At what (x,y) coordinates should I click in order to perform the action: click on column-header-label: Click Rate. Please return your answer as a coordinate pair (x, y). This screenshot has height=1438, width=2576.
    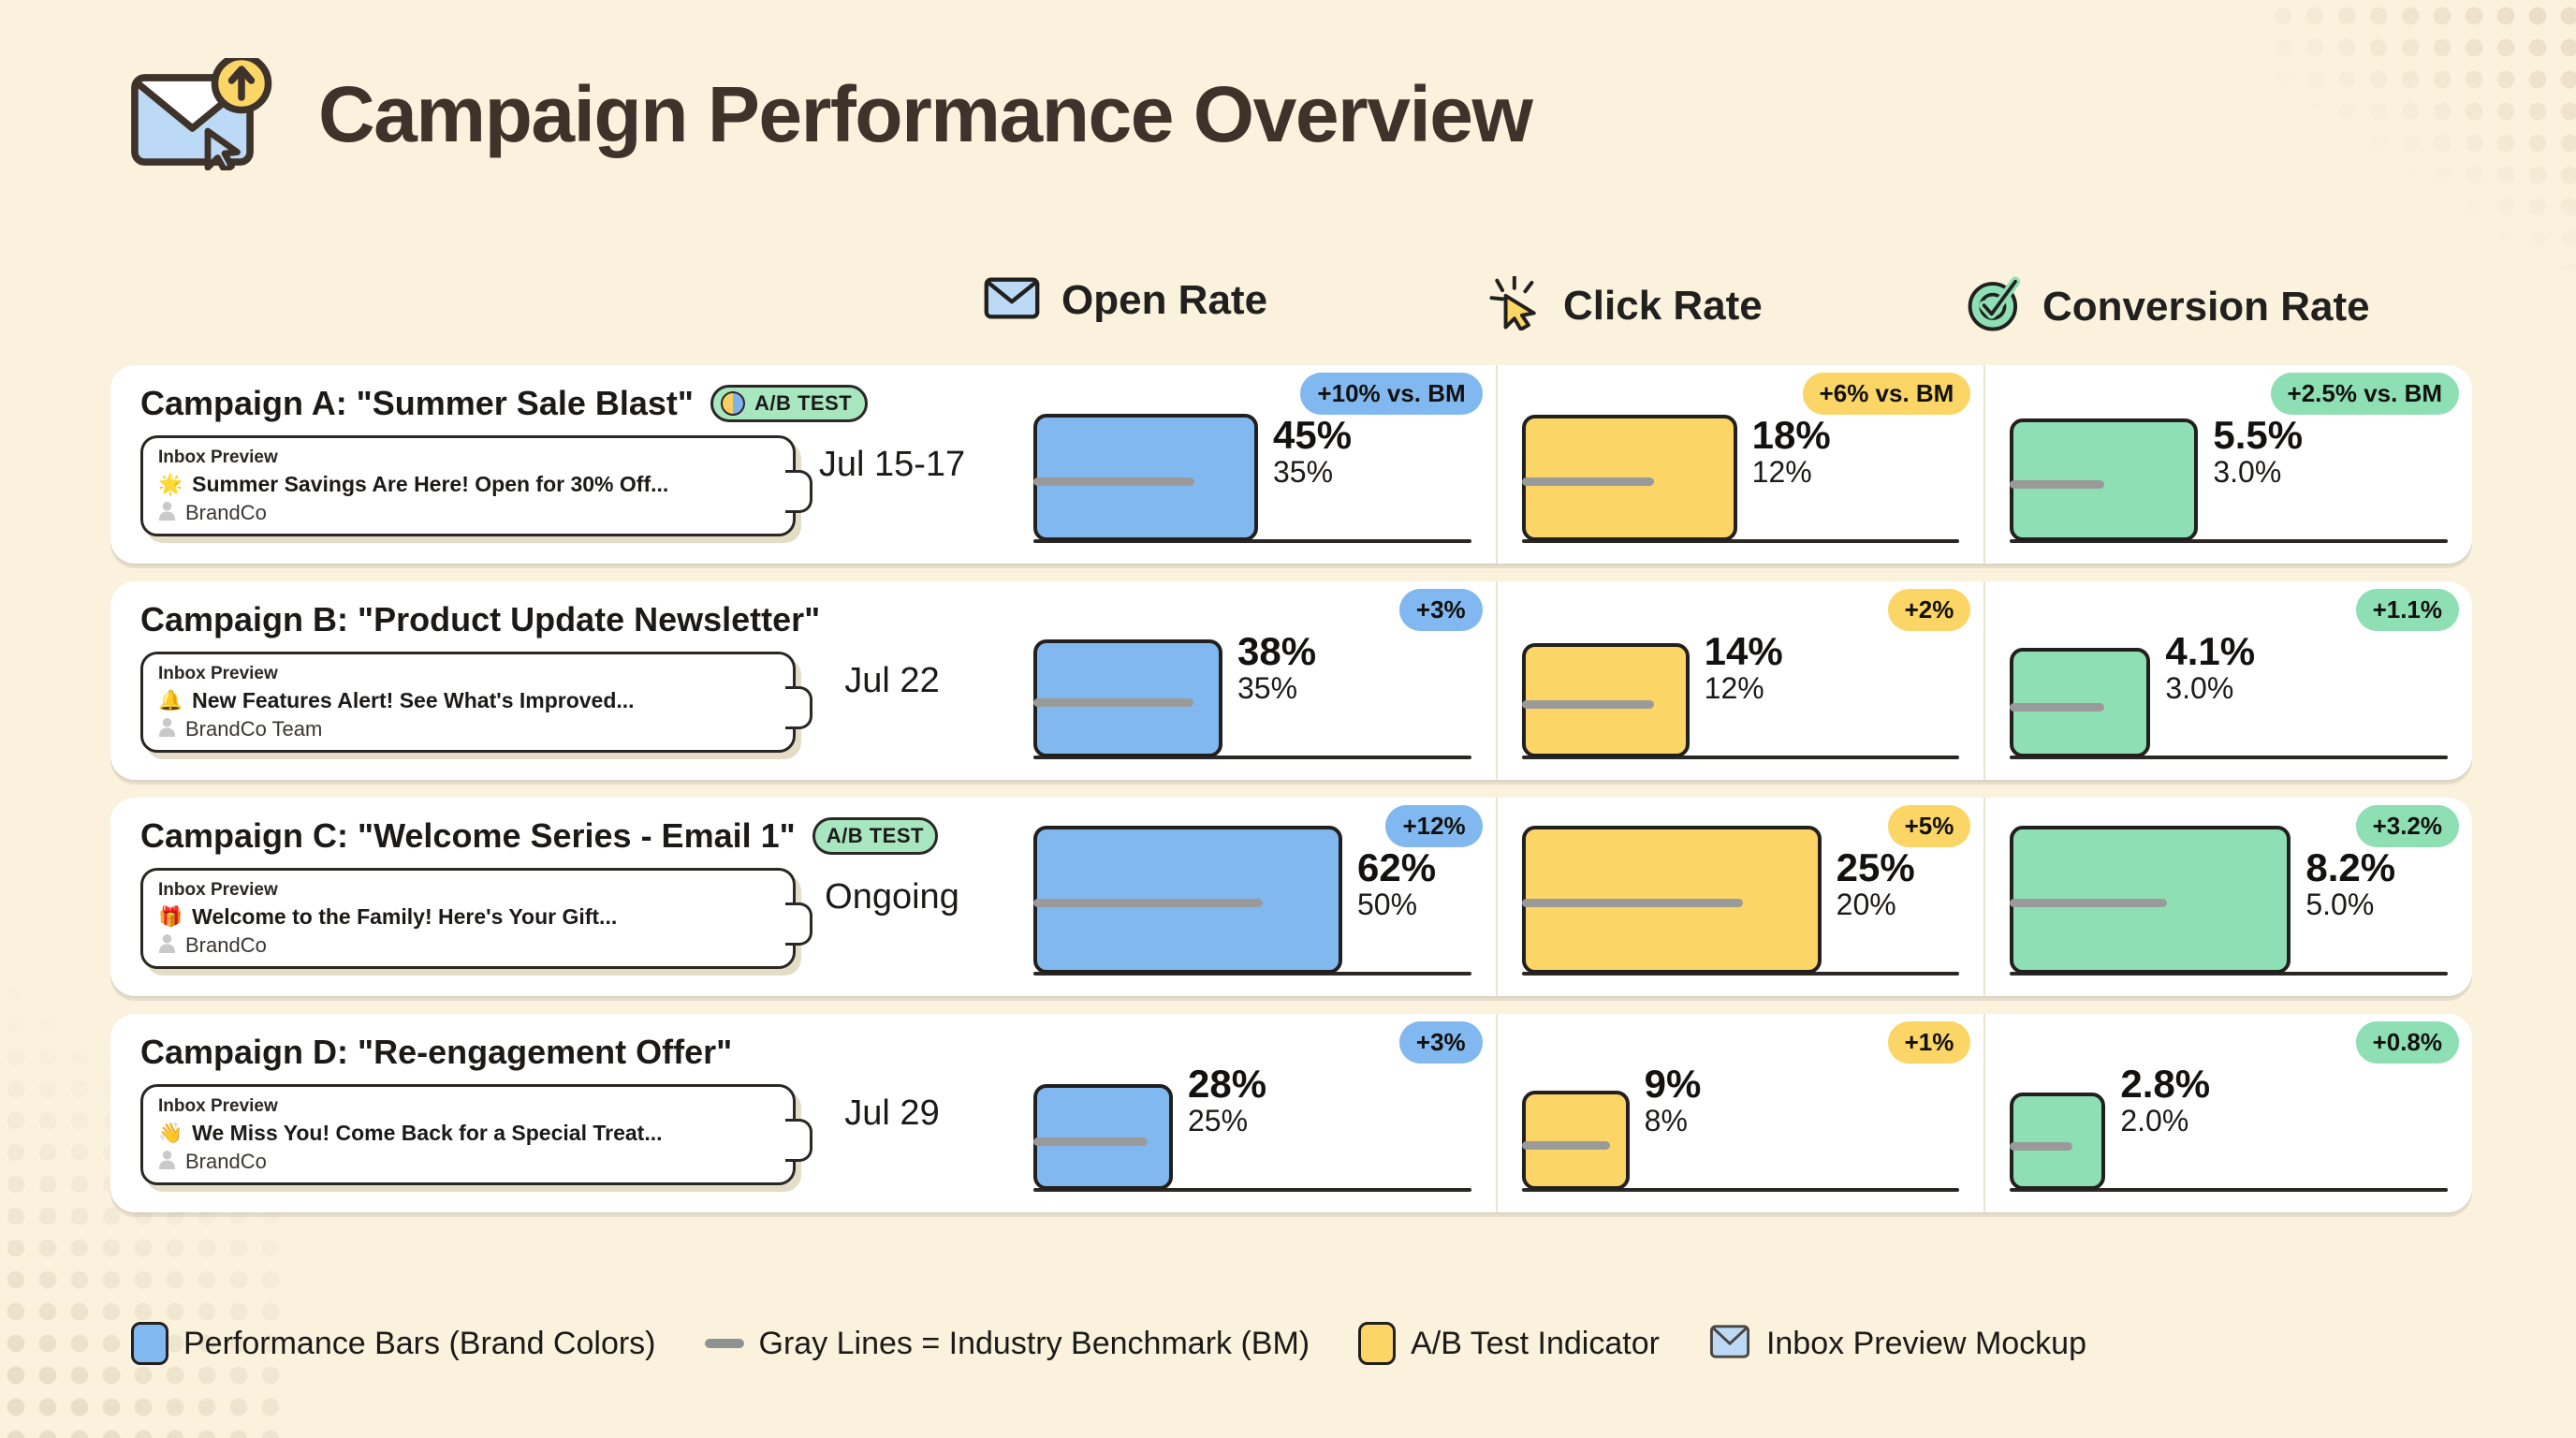
    Looking at the image, I should click on (1663, 305).